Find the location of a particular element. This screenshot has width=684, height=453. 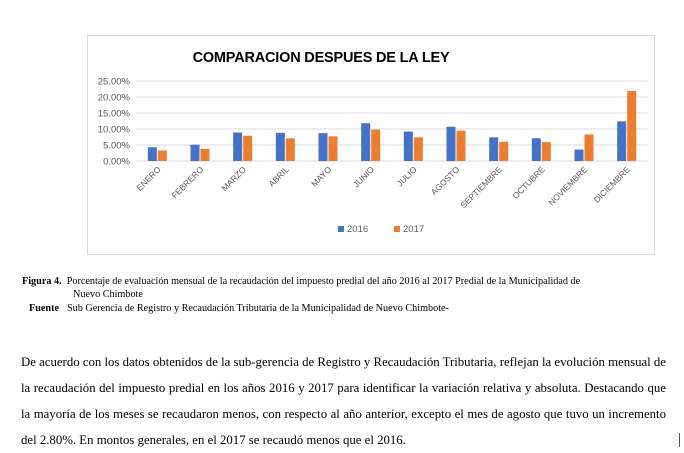

x-tick-label: NOVIEMBRE is located at coordinates (567, 185).